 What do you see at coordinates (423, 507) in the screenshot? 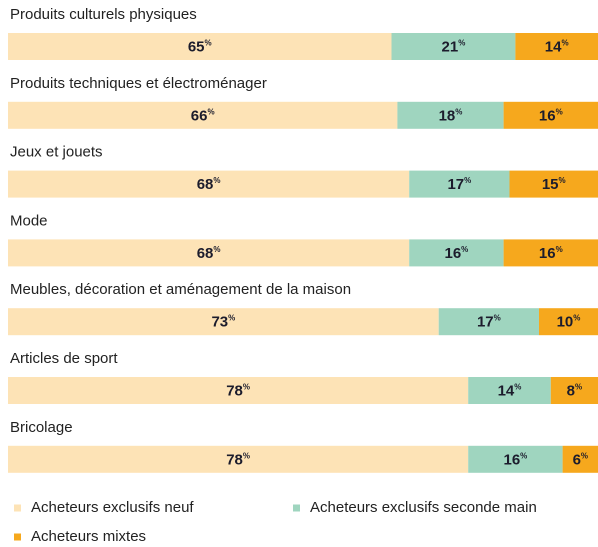
I see `legend-label: Acheteurs exclusifs seconde main` at bounding box center [423, 507].